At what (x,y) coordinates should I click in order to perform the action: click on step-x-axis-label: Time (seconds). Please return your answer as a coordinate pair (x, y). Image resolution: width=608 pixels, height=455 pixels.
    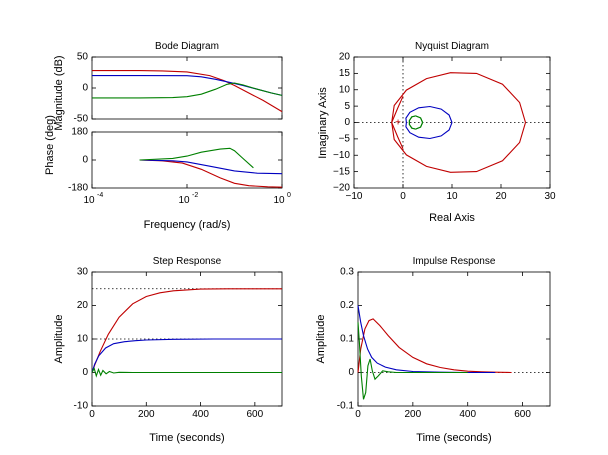
    Looking at the image, I should click on (186, 438).